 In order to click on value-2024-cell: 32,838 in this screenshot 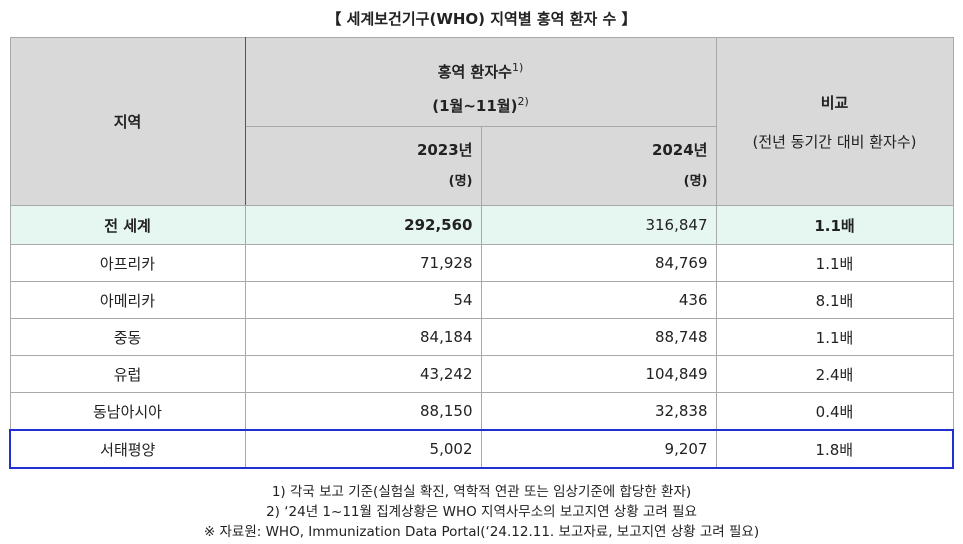, I will do `click(598, 411)`.